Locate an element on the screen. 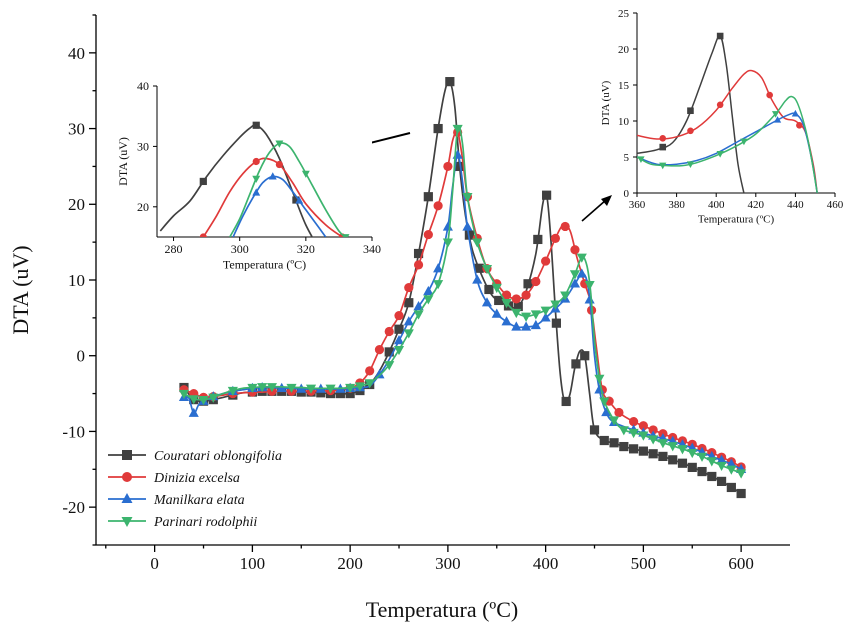 The width and height of the screenshot is (850, 625). legend-marker-couratari-oblongifolia is located at coordinates (127, 455).